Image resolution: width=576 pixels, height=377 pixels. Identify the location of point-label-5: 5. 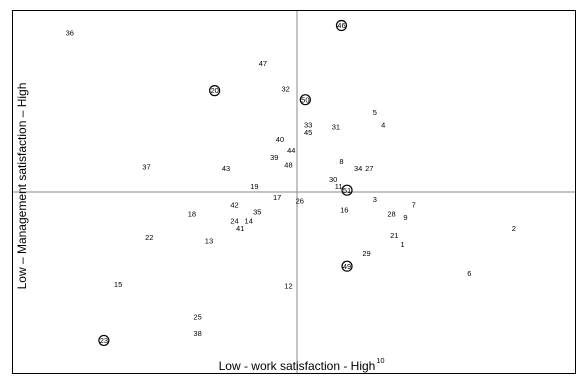
(375, 112).